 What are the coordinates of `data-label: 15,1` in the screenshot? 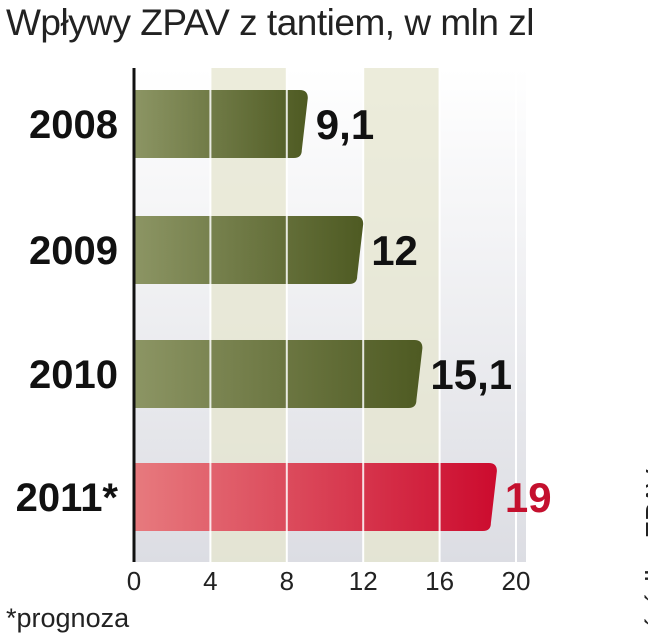 It's located at (471, 374).